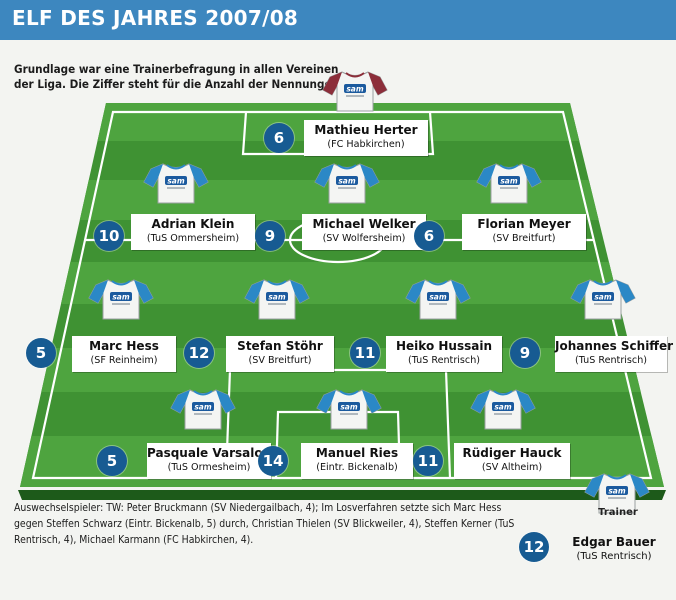 The height and width of the screenshot is (600, 676). Describe the element at coordinates (109, 236) in the screenshot. I see `votes-badge: 10` at that location.